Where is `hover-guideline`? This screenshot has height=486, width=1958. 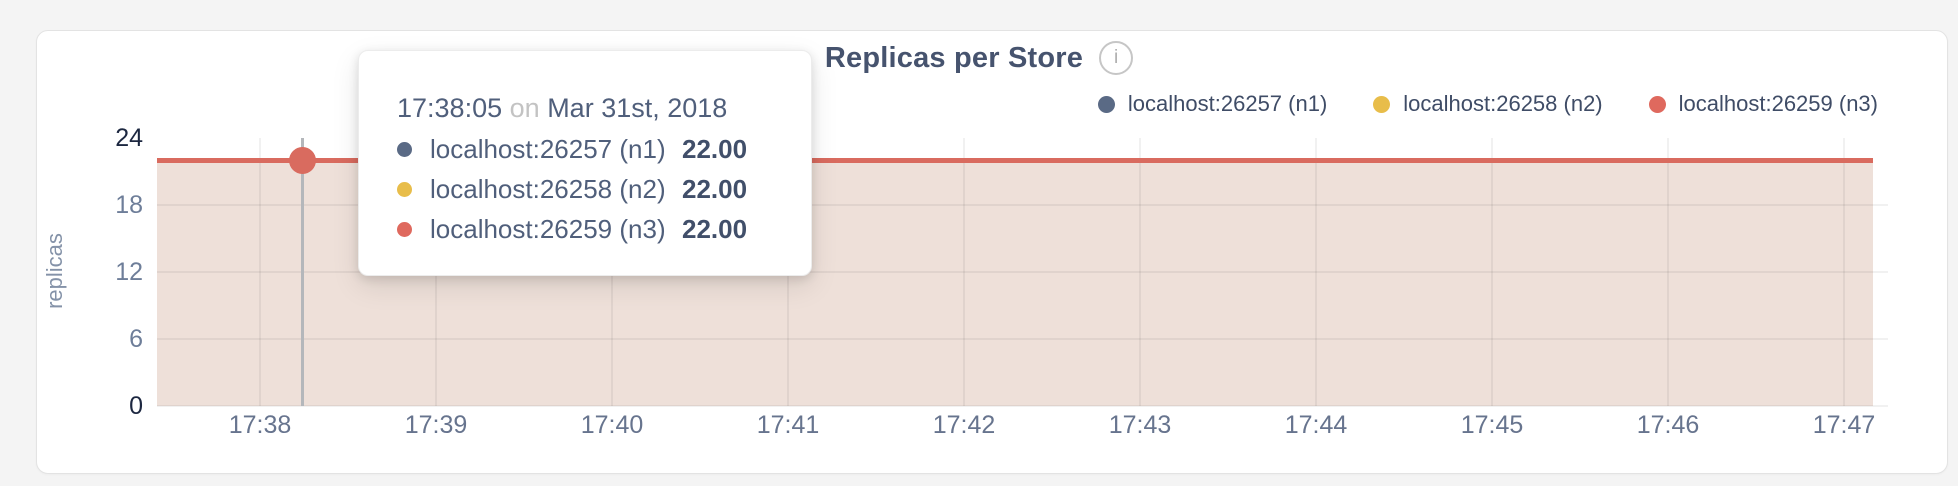
hover-guideline is located at coordinates (302, 272).